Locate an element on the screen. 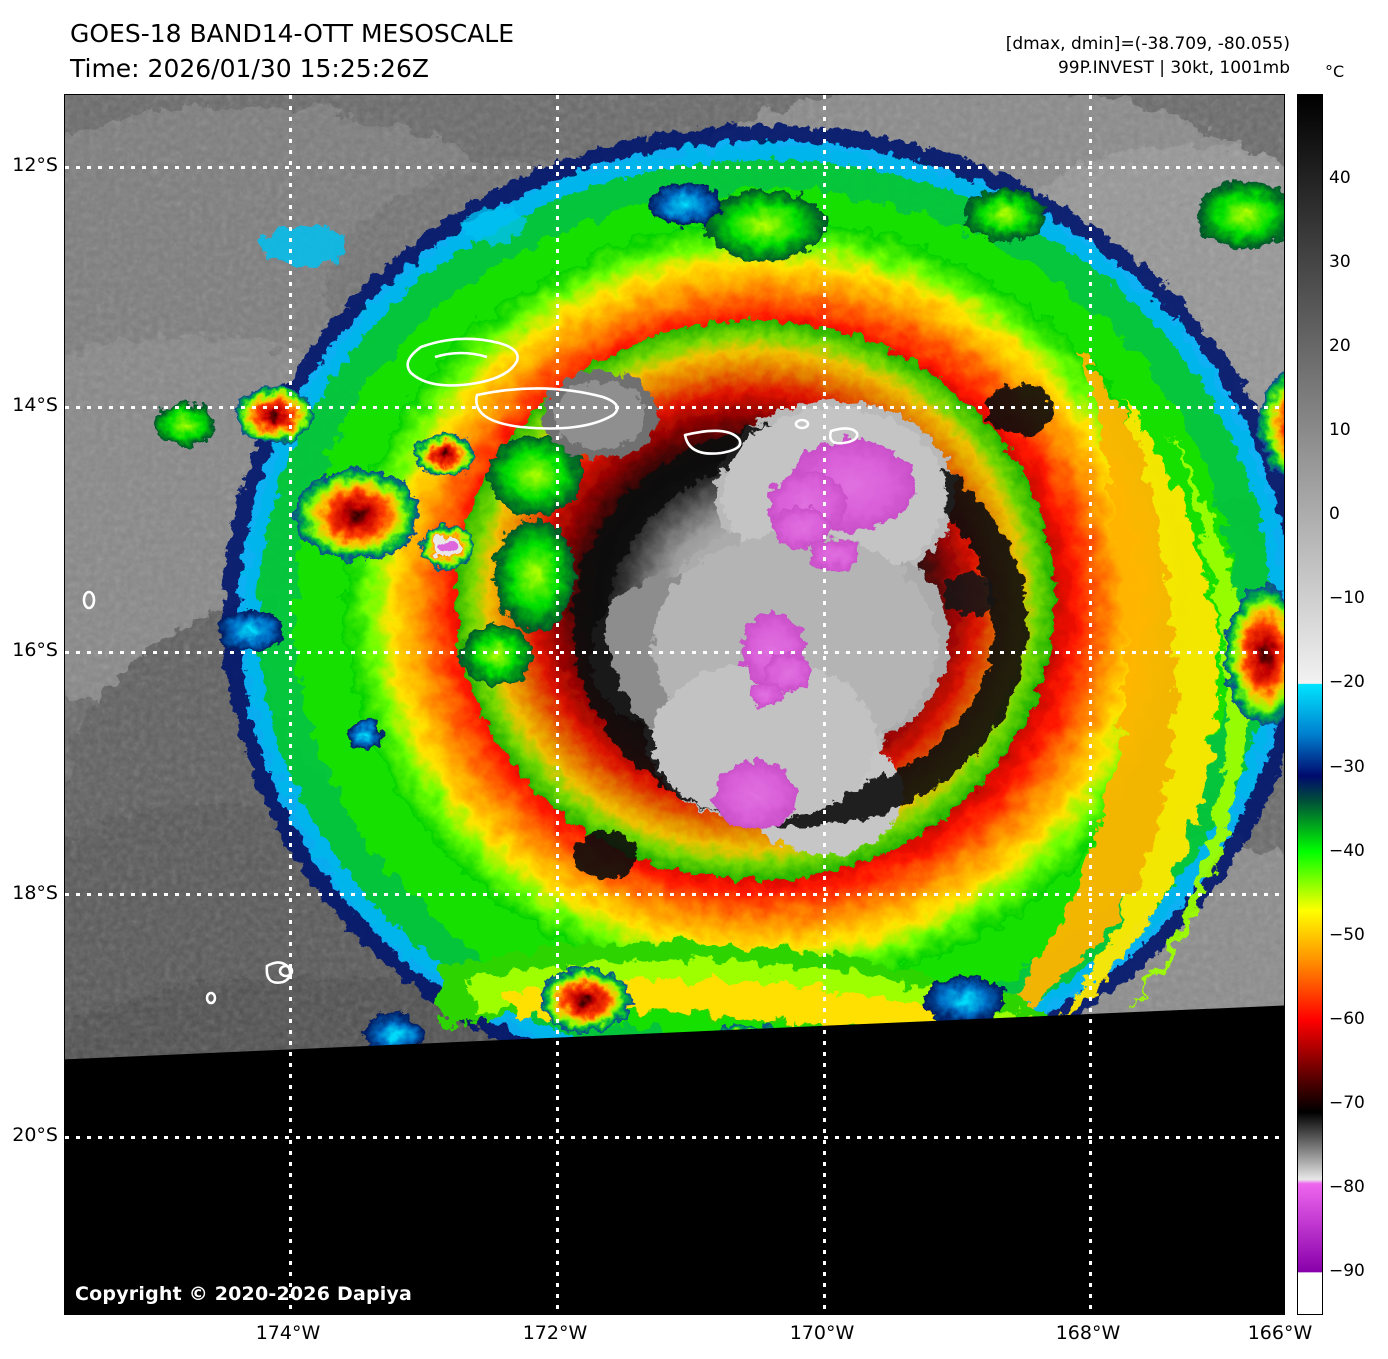  cbar-tick-m80: −80 is located at coordinates (1347, 1186).